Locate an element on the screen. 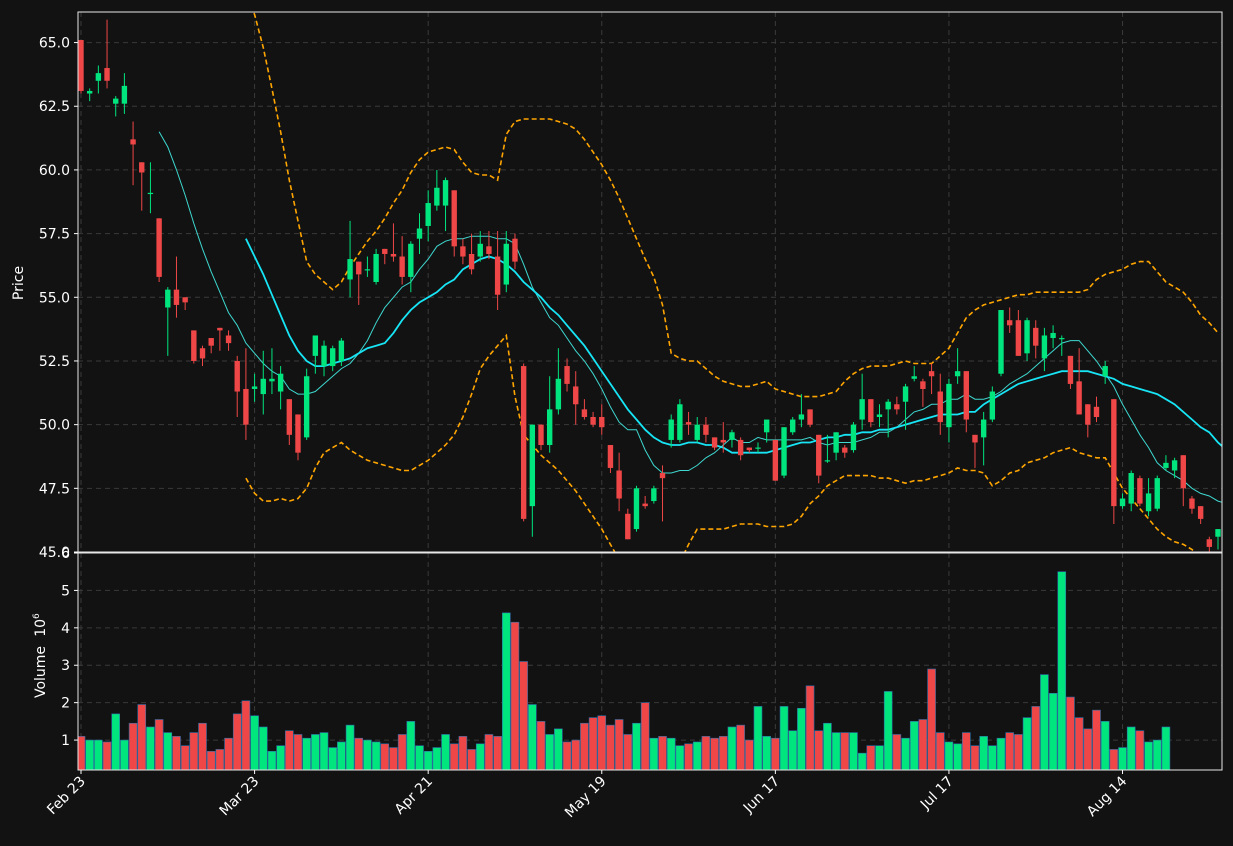 The width and height of the screenshot is (1233, 846). volume-tick-label: 3 is located at coordinates (65, 666).